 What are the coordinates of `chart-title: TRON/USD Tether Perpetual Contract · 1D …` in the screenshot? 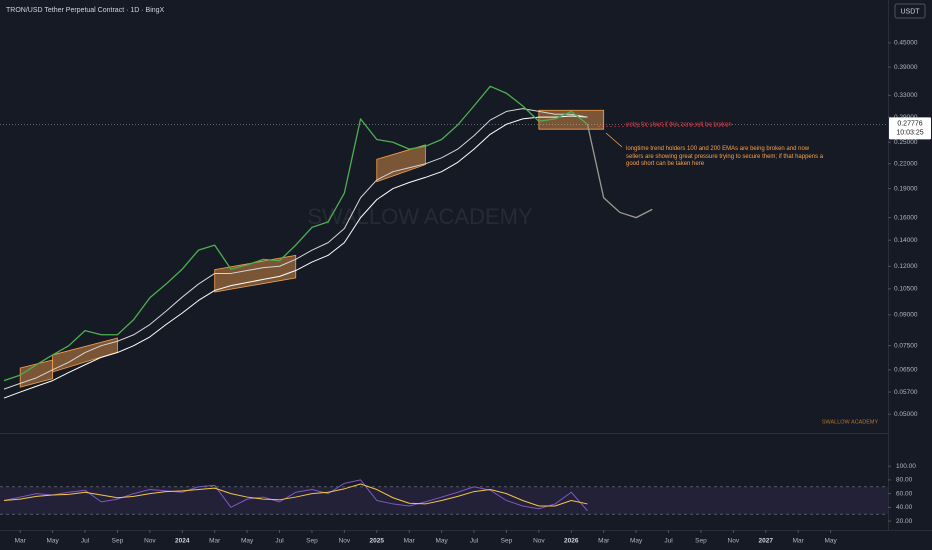 It's located at (85, 10).